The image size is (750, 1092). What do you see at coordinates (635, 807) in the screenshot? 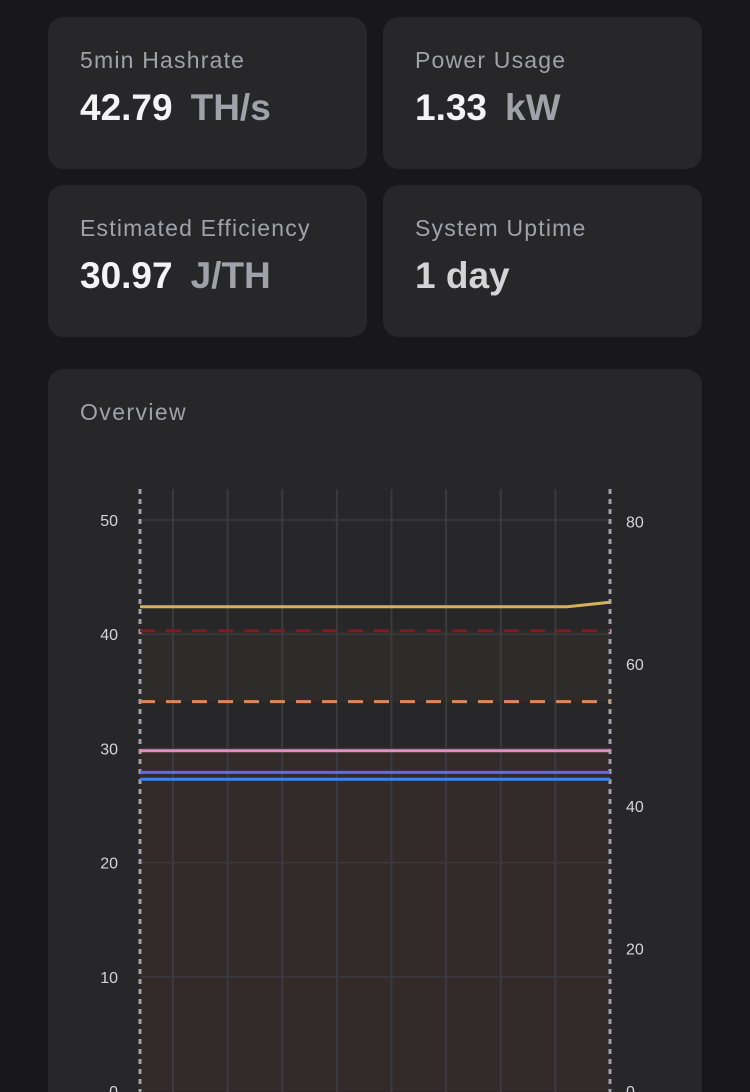
I see `chart-right-tick-40: 40` at bounding box center [635, 807].